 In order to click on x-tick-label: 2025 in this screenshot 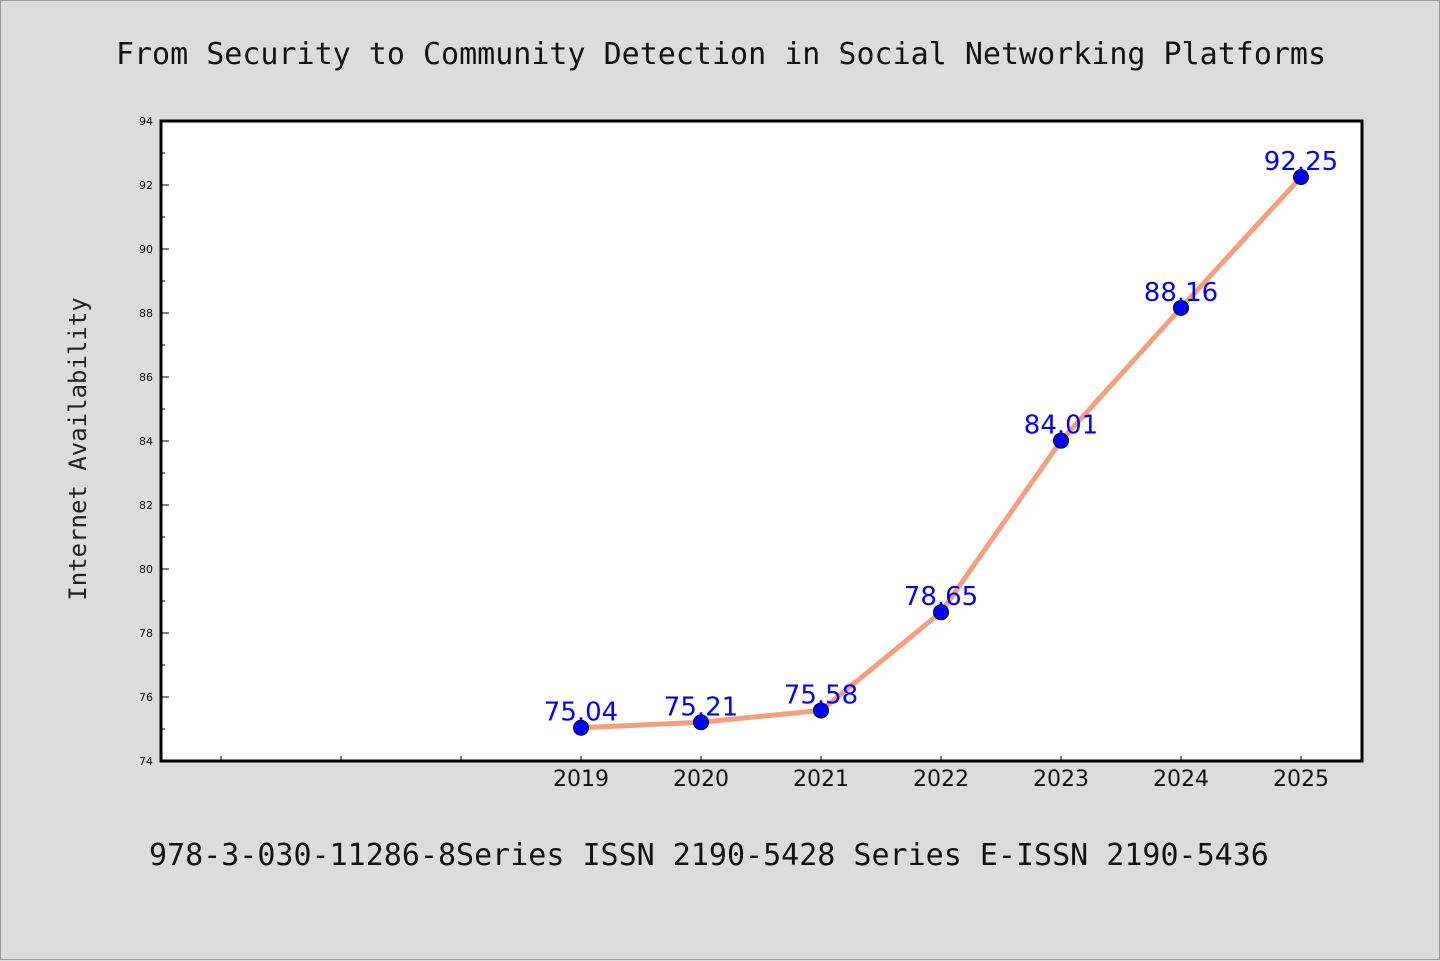, I will do `click(1301, 779)`.